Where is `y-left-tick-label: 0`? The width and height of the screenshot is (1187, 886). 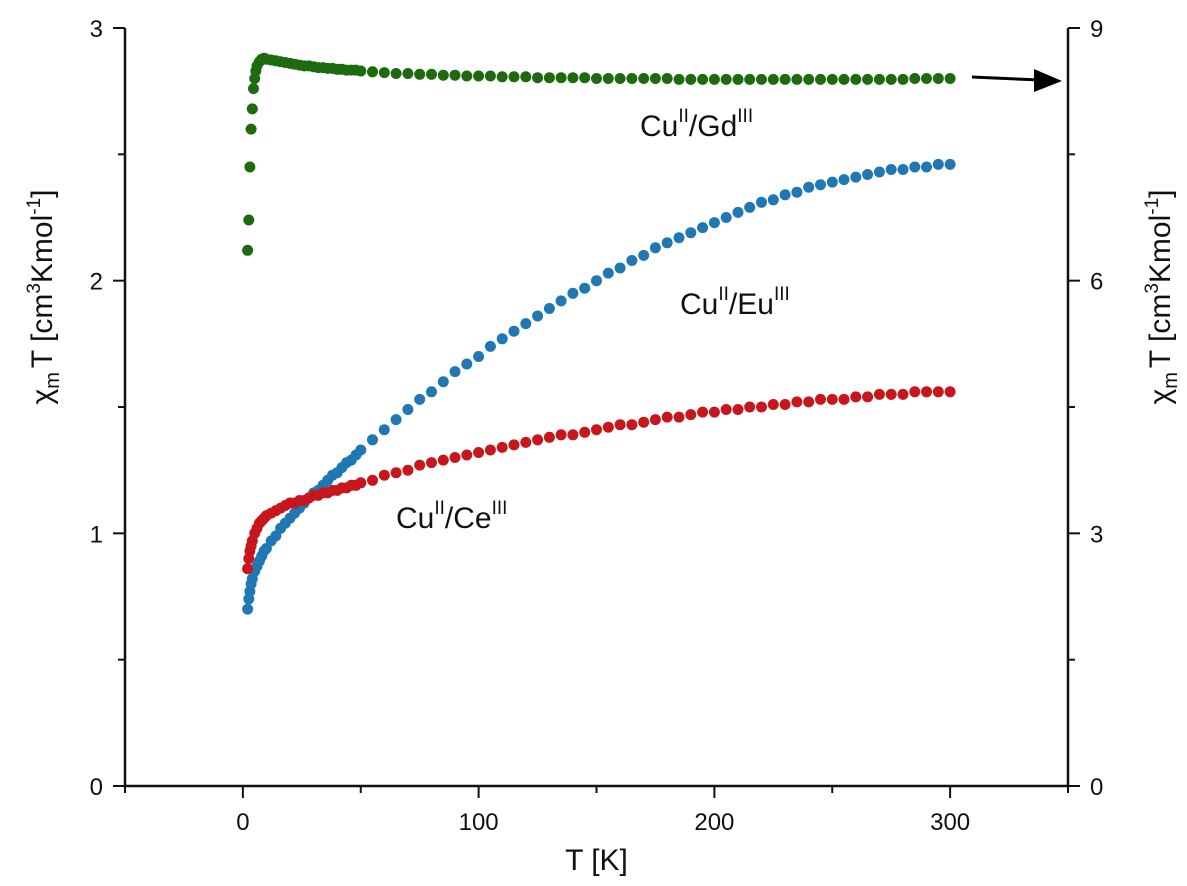
y-left-tick-label: 0 is located at coordinates (96, 787).